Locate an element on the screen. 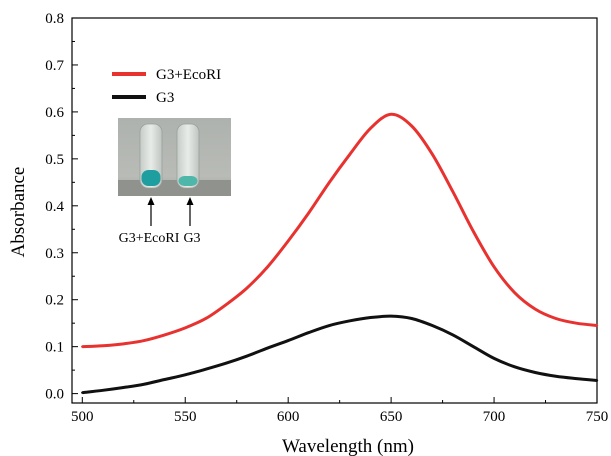  y-tick-label: 0.2 is located at coordinates (54, 301).